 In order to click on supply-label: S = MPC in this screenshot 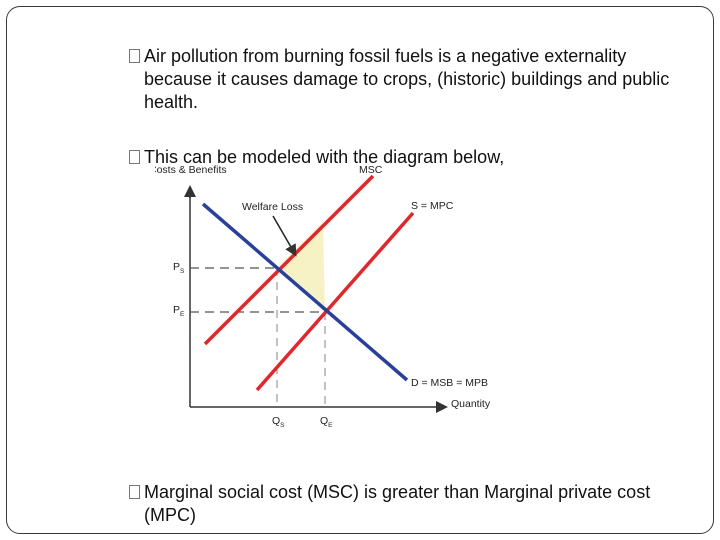, I will do `click(432, 206)`.